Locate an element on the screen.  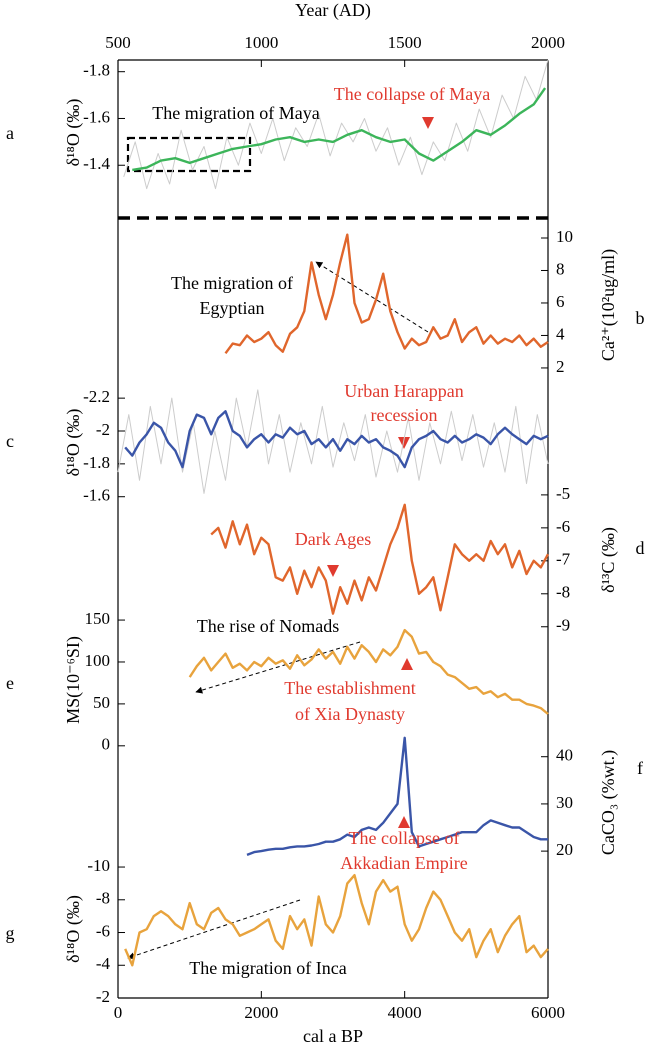
y-tick-label: 2 is located at coordinates (560, 366).